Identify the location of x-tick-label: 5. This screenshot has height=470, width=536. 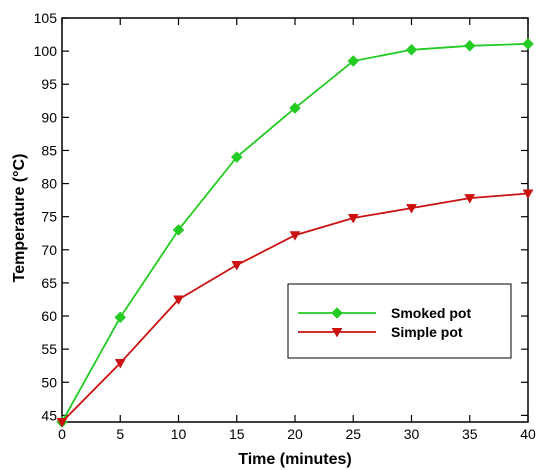
(120, 434).